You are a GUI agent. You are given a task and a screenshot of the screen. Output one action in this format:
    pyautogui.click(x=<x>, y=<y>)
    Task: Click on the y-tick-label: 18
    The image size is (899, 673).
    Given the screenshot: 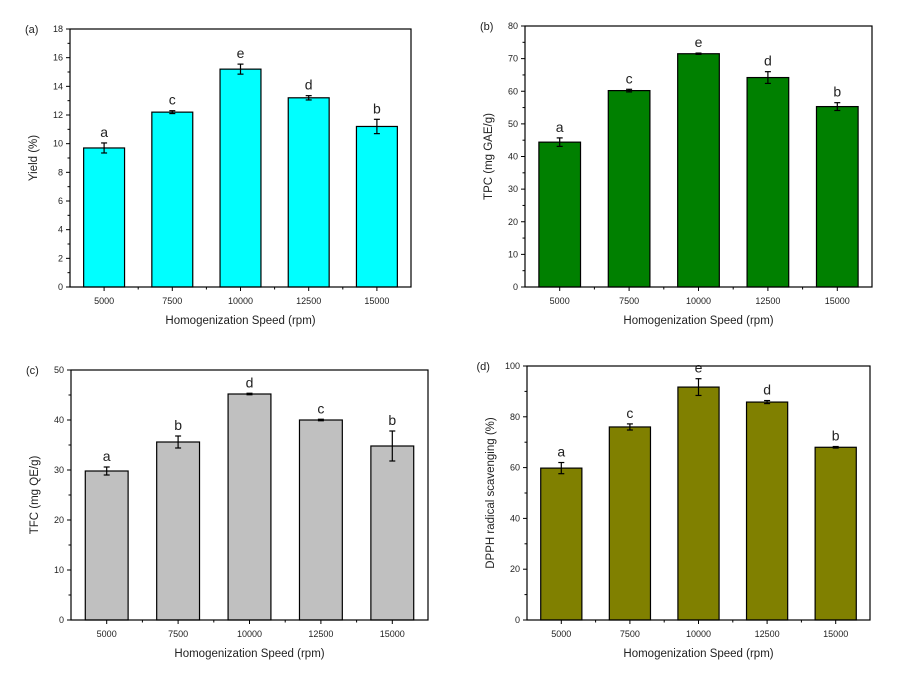 What is the action you would take?
    pyautogui.click(x=58, y=29)
    